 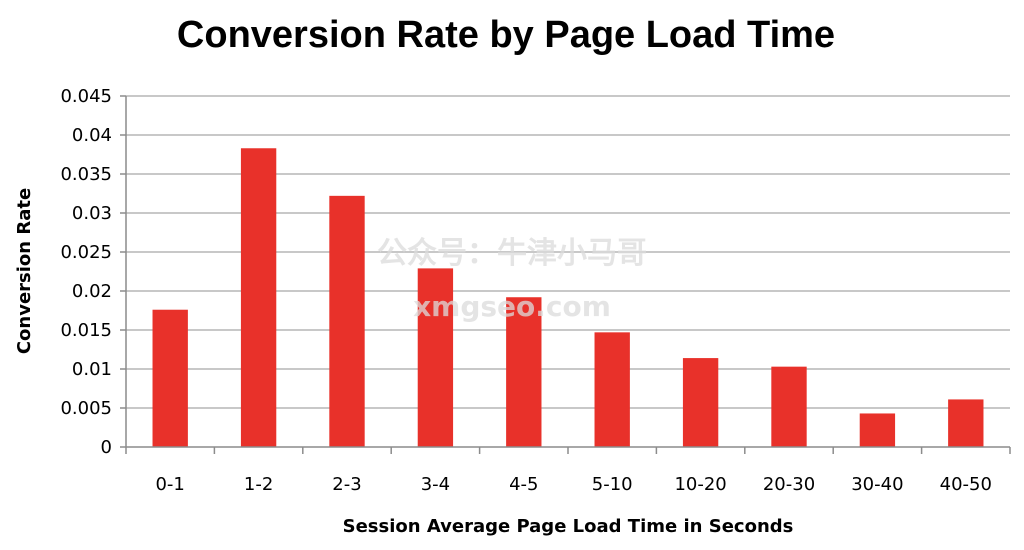 I want to click on y-tick-label: 0.015, so click(x=86, y=330).